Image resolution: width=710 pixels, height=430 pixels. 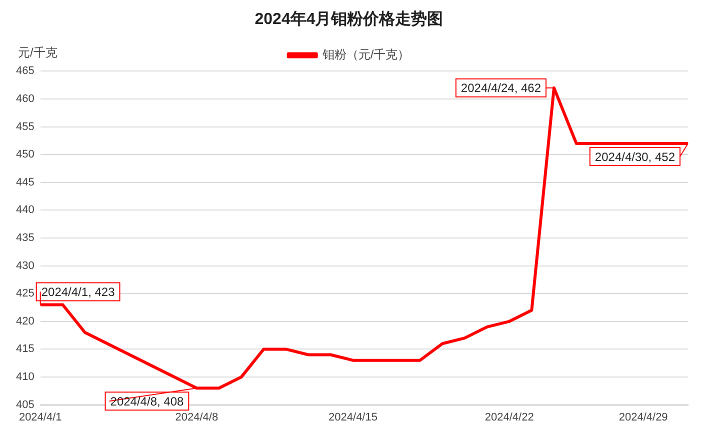 I want to click on x-tick-label: 2024/4/1, so click(x=40, y=417).